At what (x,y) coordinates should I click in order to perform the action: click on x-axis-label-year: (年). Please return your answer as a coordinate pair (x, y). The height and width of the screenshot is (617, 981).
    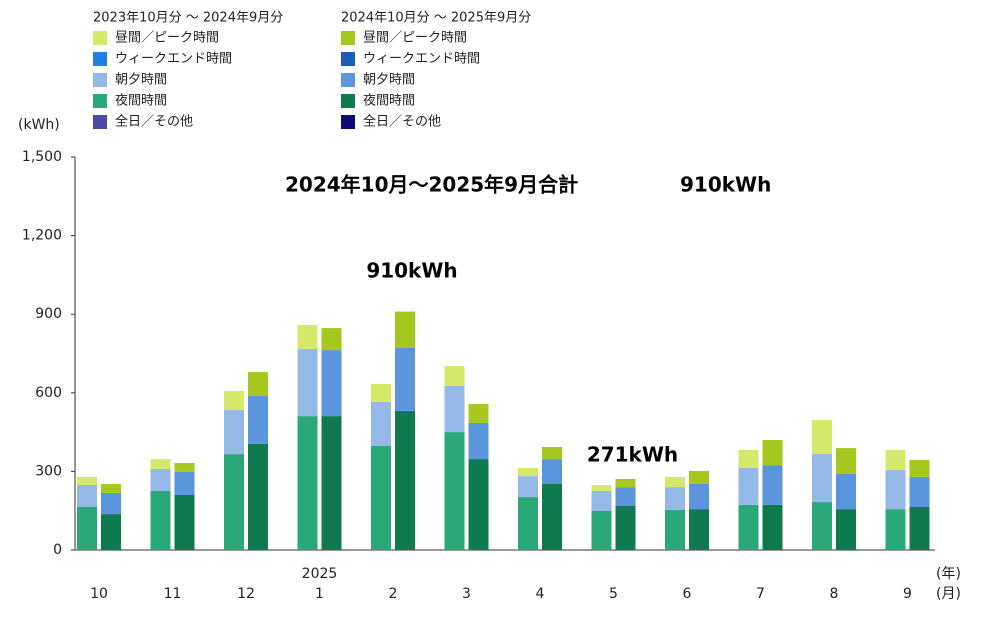
    Looking at the image, I should click on (948, 574).